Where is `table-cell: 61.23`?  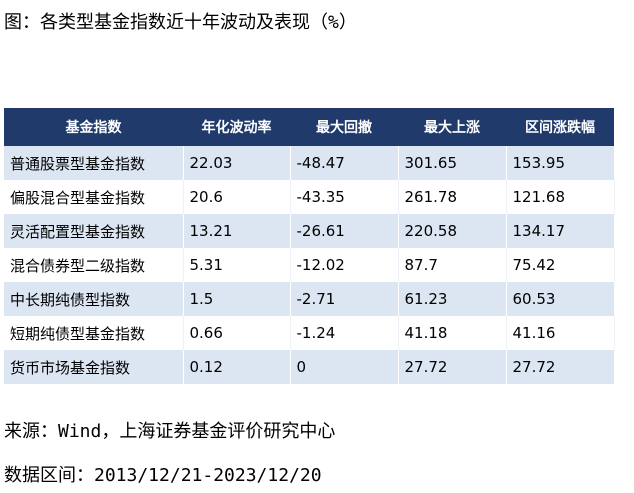
table-cell: 61.23 is located at coordinates (452, 299).